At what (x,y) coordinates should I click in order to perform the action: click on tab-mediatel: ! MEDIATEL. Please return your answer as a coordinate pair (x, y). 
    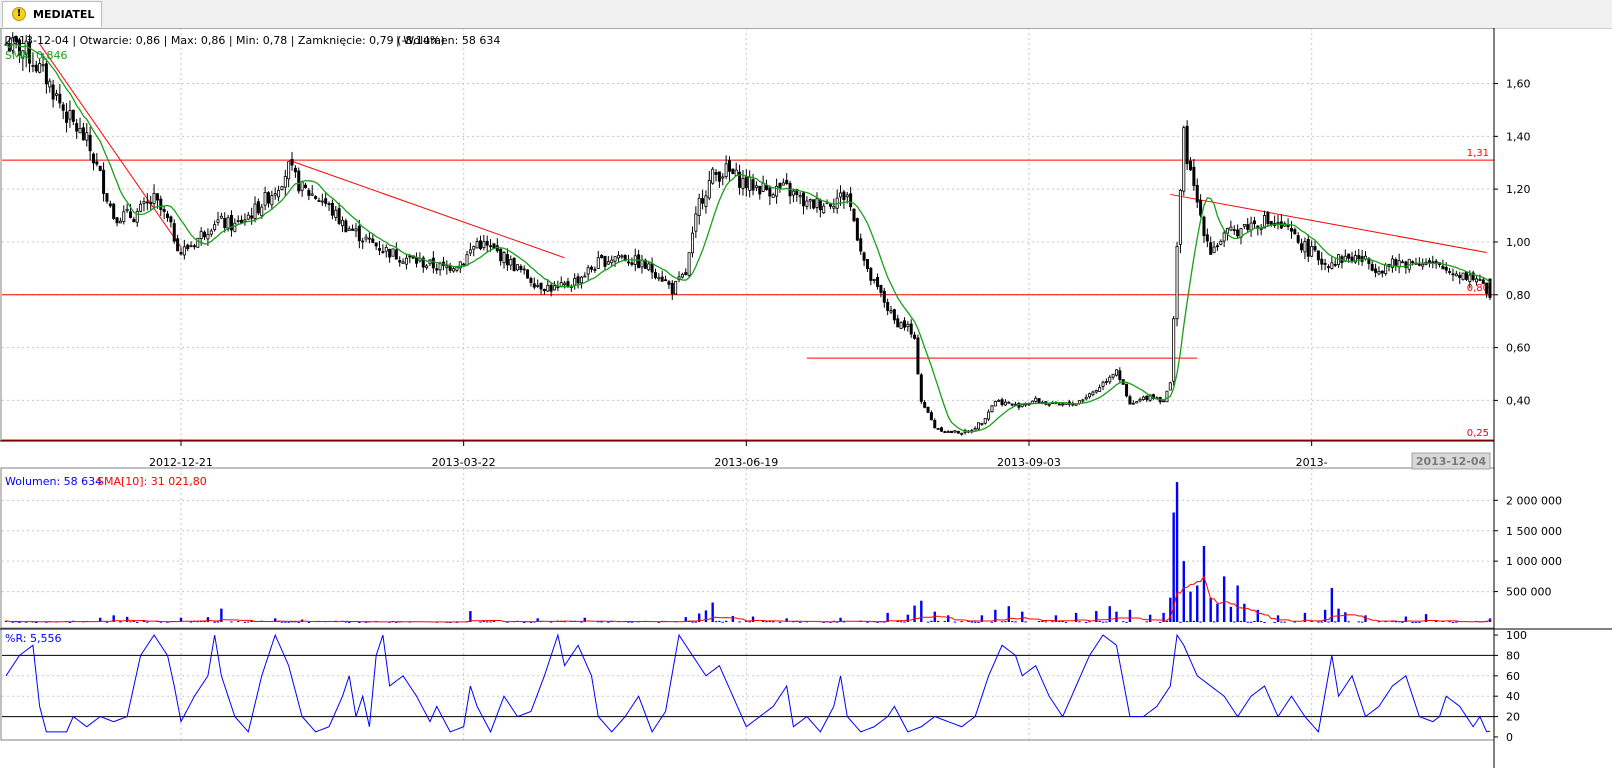
    Looking at the image, I should click on (52, 14).